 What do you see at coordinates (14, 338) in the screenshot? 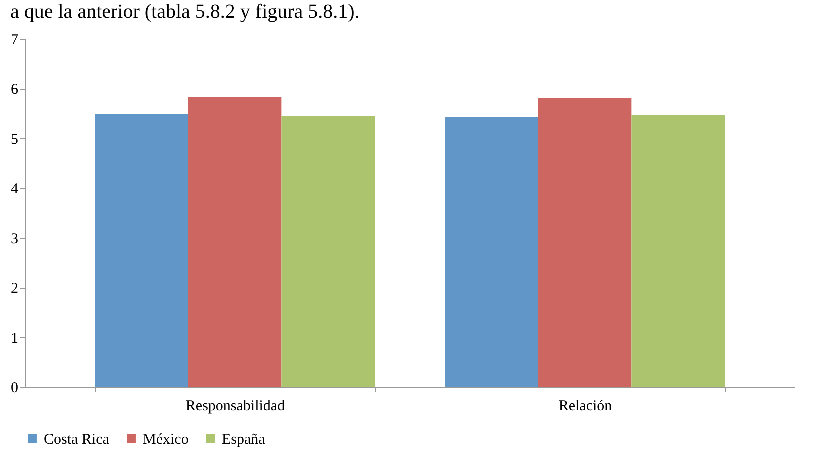
I see `y-tick-label: 1` at bounding box center [14, 338].